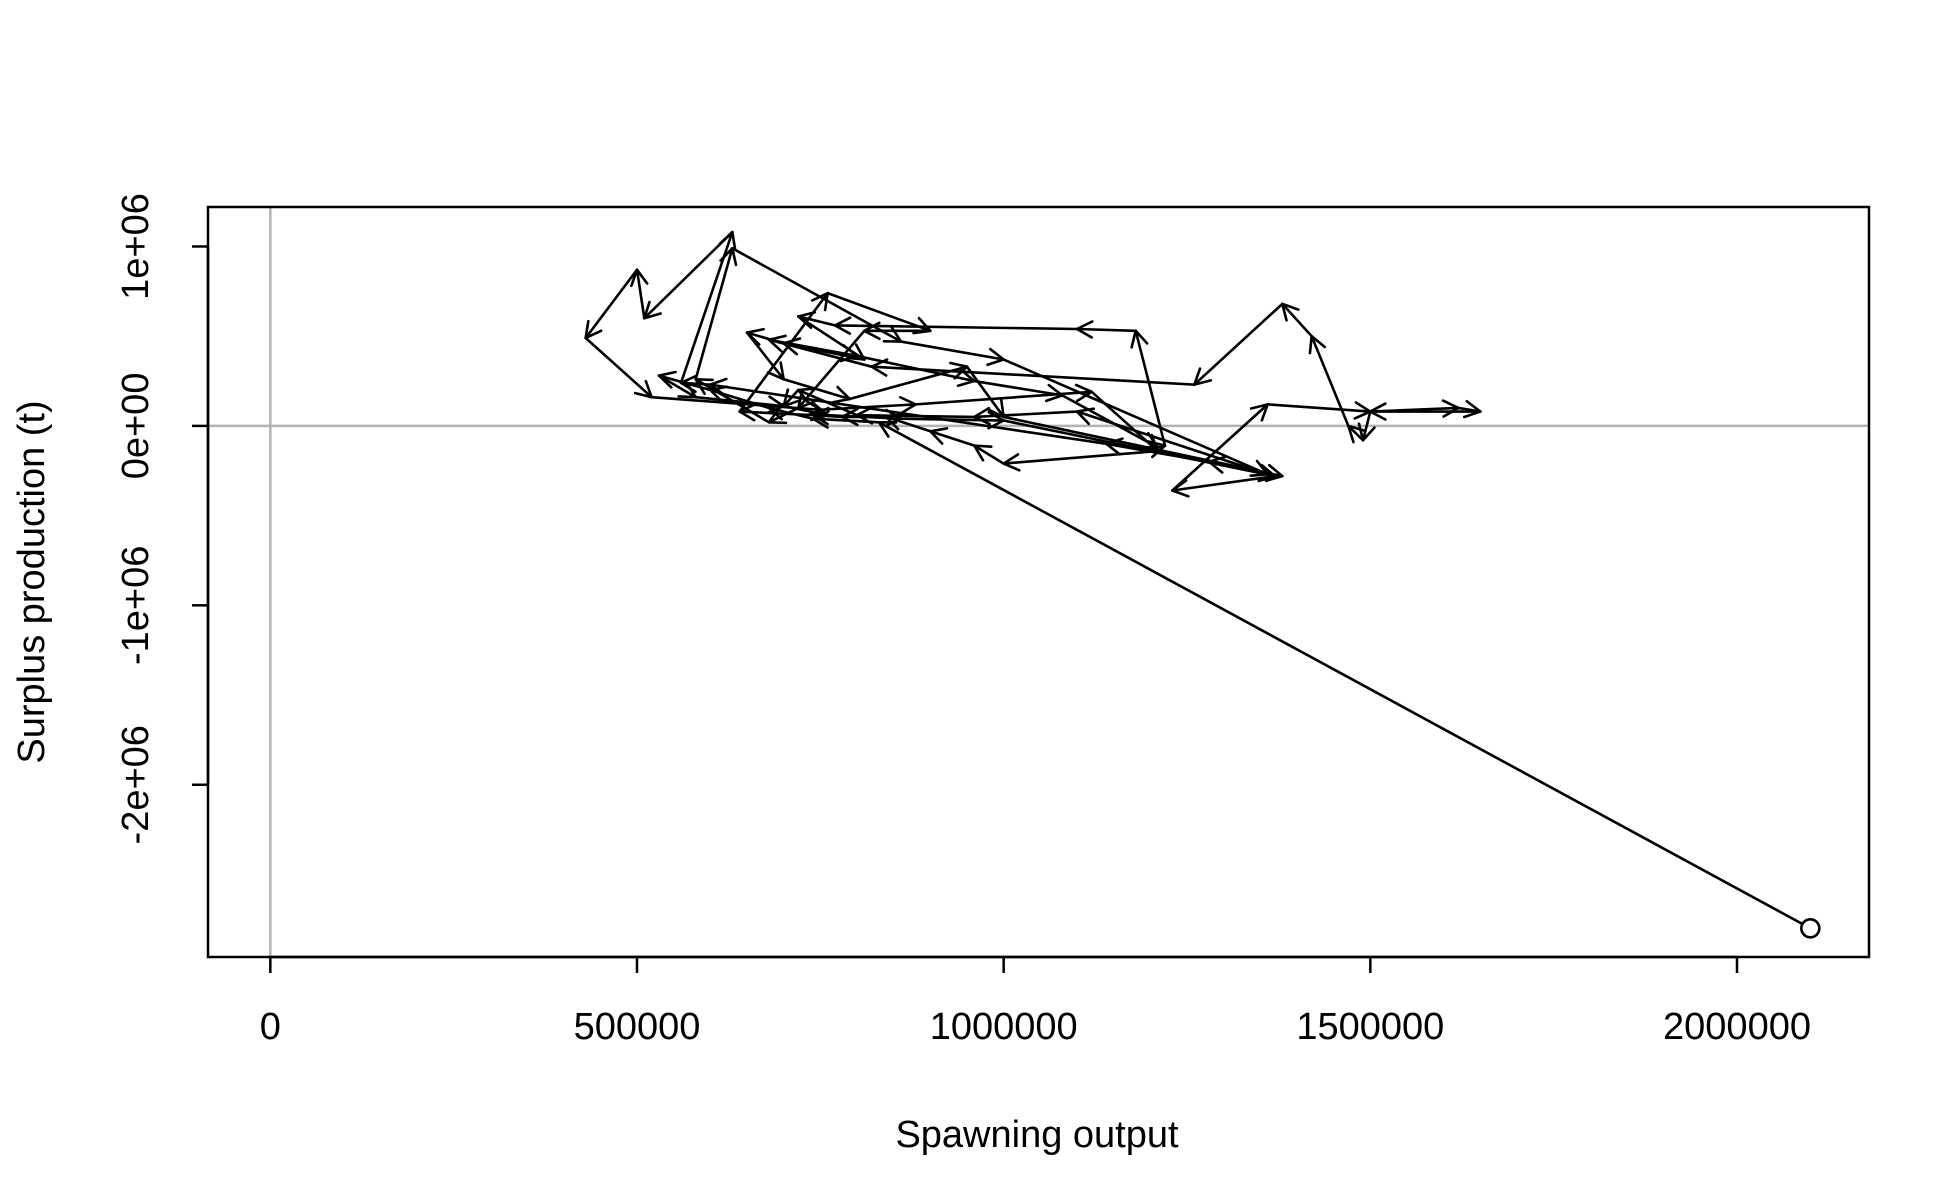  Describe the element at coordinates (136, 605) in the screenshot. I see `y-tick-label: -1e+06` at that location.